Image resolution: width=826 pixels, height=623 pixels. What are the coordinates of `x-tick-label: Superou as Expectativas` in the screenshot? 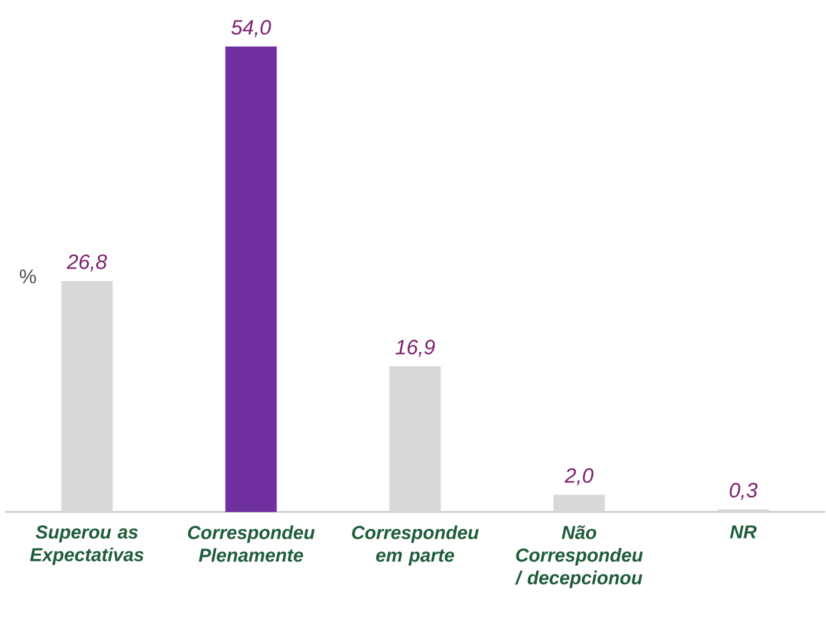 It's located at (87, 546).